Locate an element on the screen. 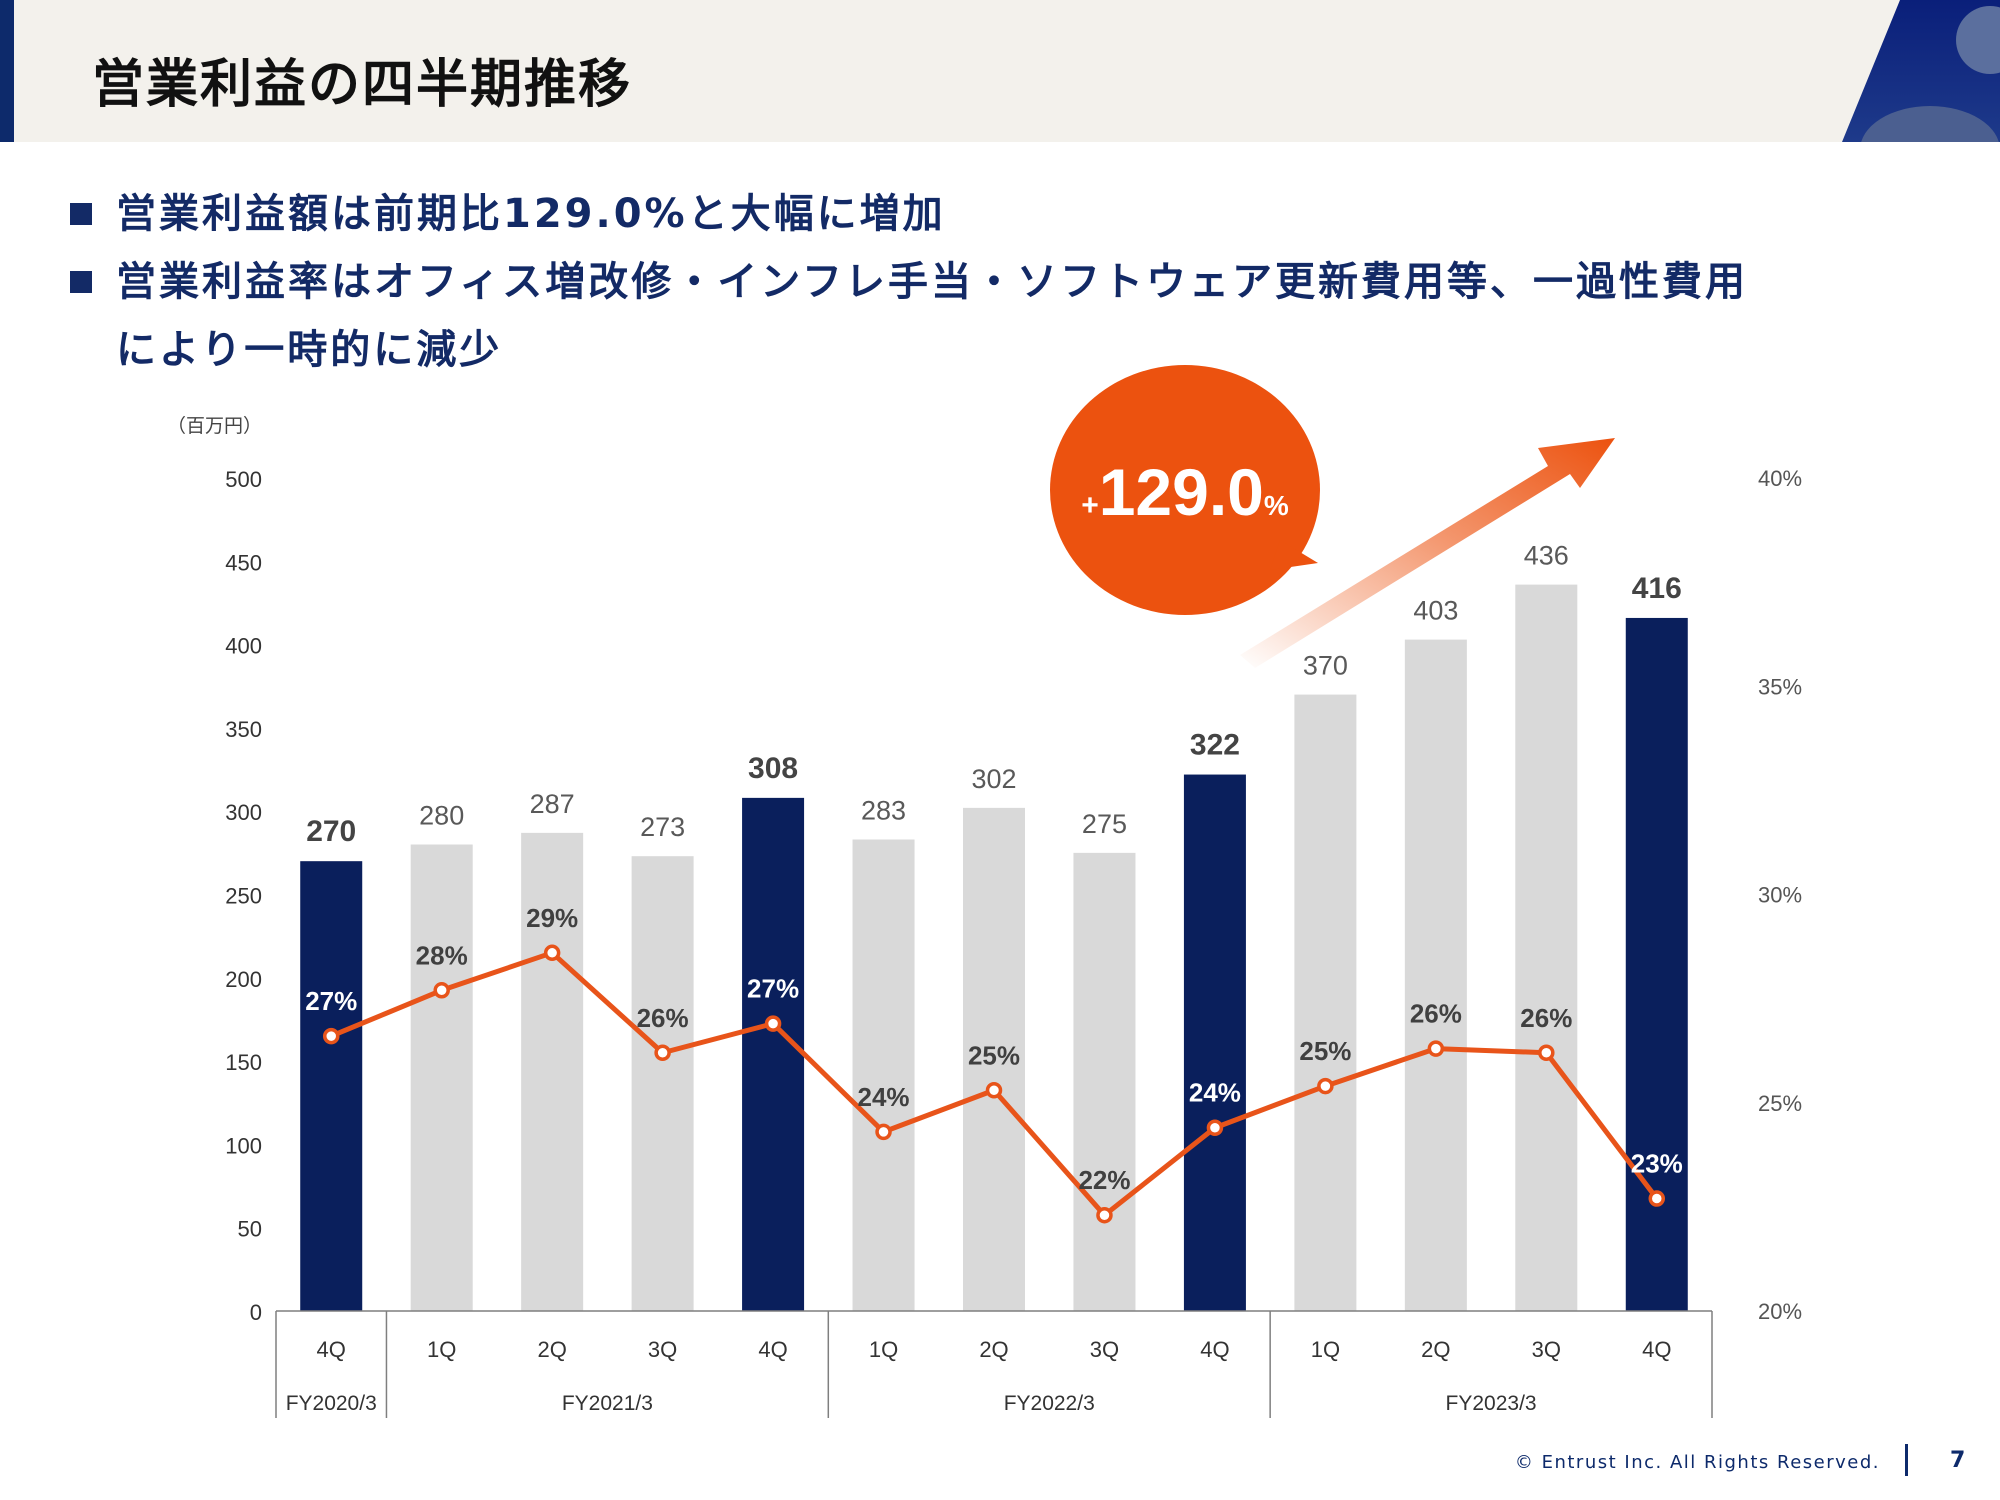 The height and width of the screenshot is (1500, 2000). copyright: © Entrust Inc. All Rights Reserved. is located at coordinates (1697, 1462).